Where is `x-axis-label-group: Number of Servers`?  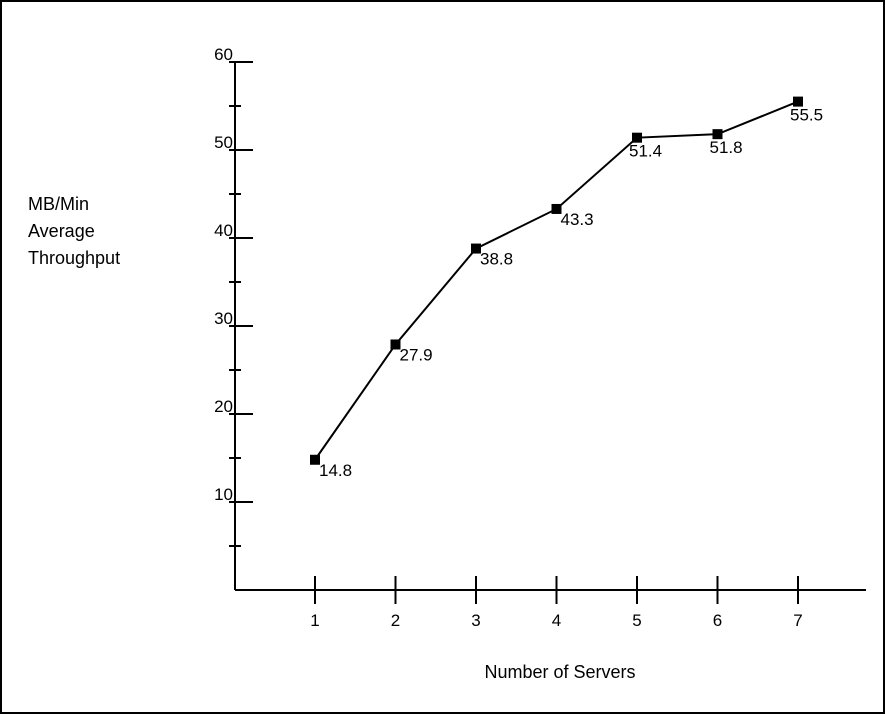 x-axis-label-group: Number of Servers is located at coordinates (559, 672).